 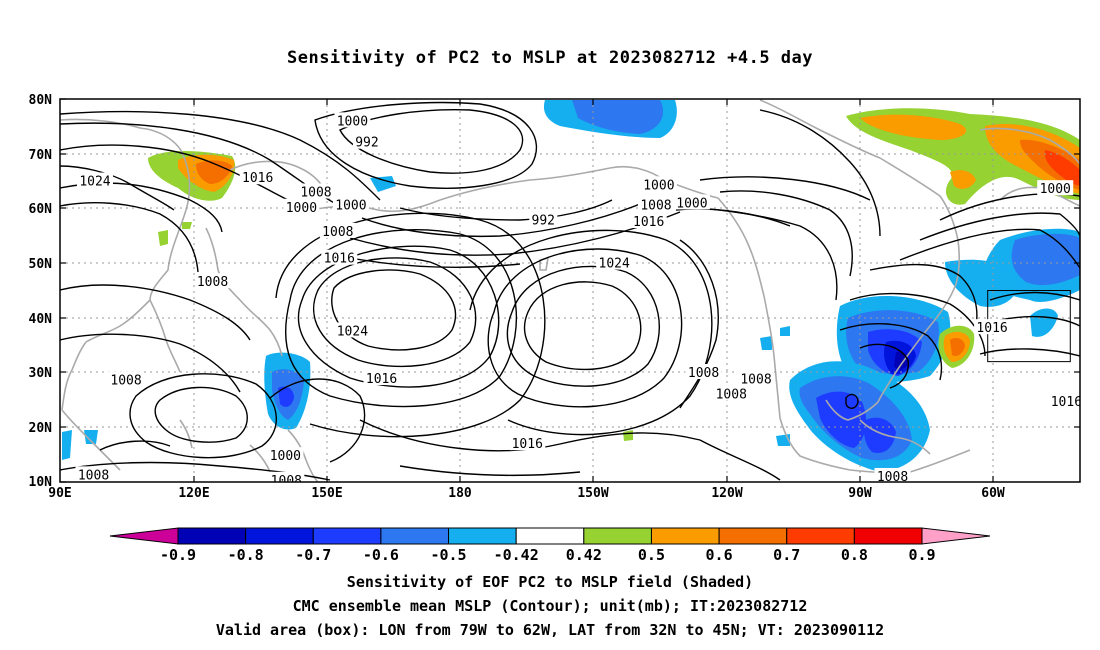 What do you see at coordinates (41, 100) in the screenshot?
I see `lat-label: 80N` at bounding box center [41, 100].